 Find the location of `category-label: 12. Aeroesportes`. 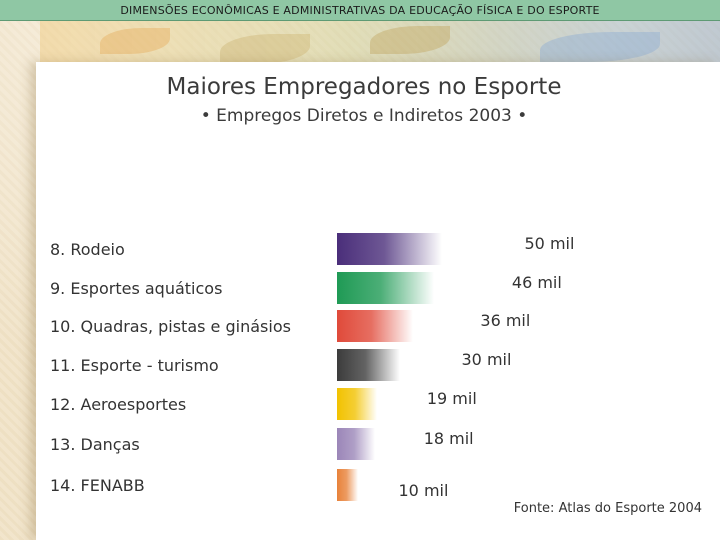

category-label: 12. Aeroesportes is located at coordinates (118, 404).